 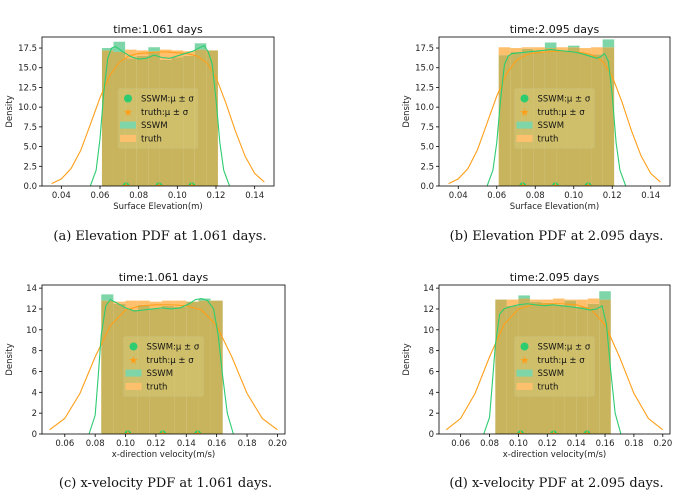 What do you see at coordinates (427, 148) in the screenshot?
I see `y-tick-label: 5.0` at bounding box center [427, 148].